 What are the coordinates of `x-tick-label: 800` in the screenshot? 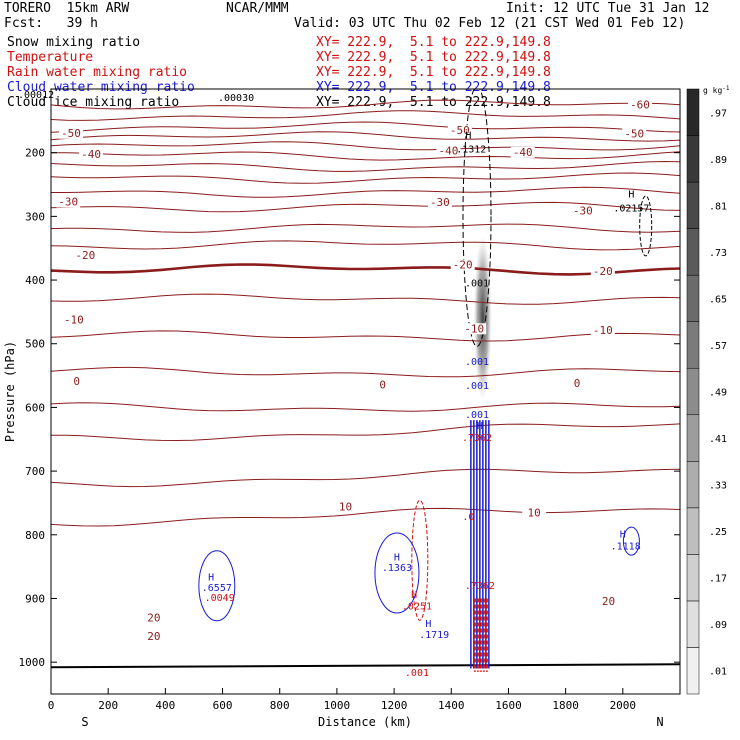 It's located at (280, 705).